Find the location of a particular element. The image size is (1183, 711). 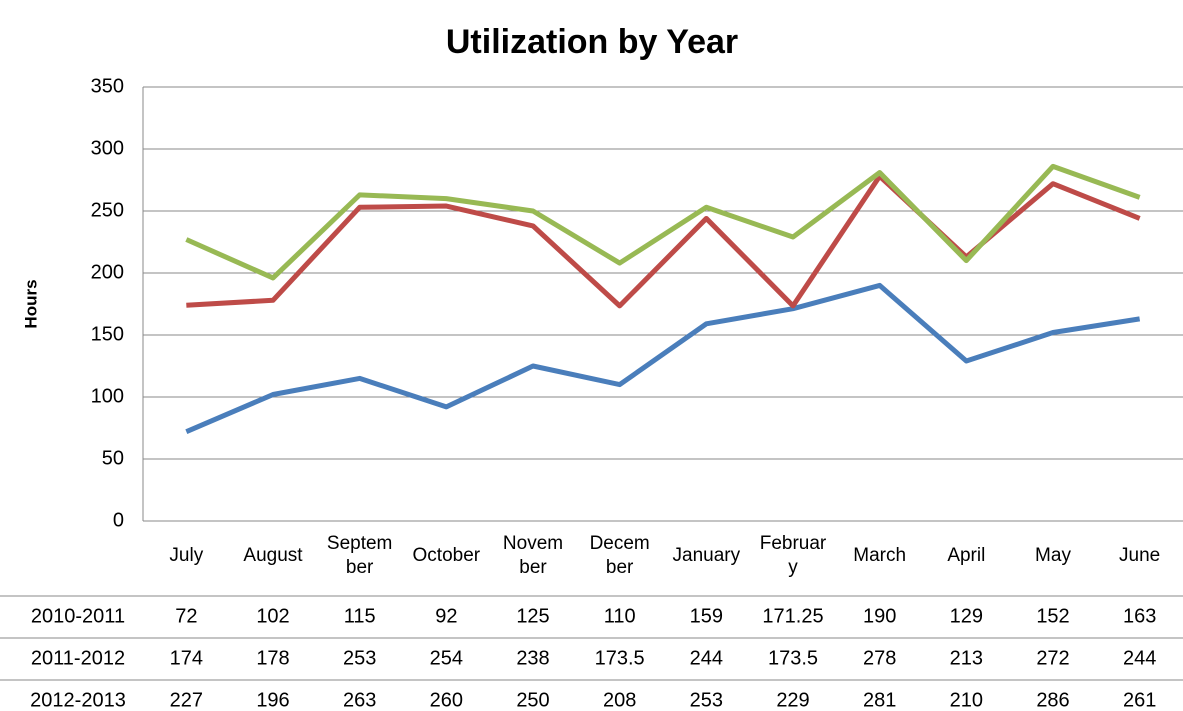

table-value: 213 is located at coordinates (966, 658).